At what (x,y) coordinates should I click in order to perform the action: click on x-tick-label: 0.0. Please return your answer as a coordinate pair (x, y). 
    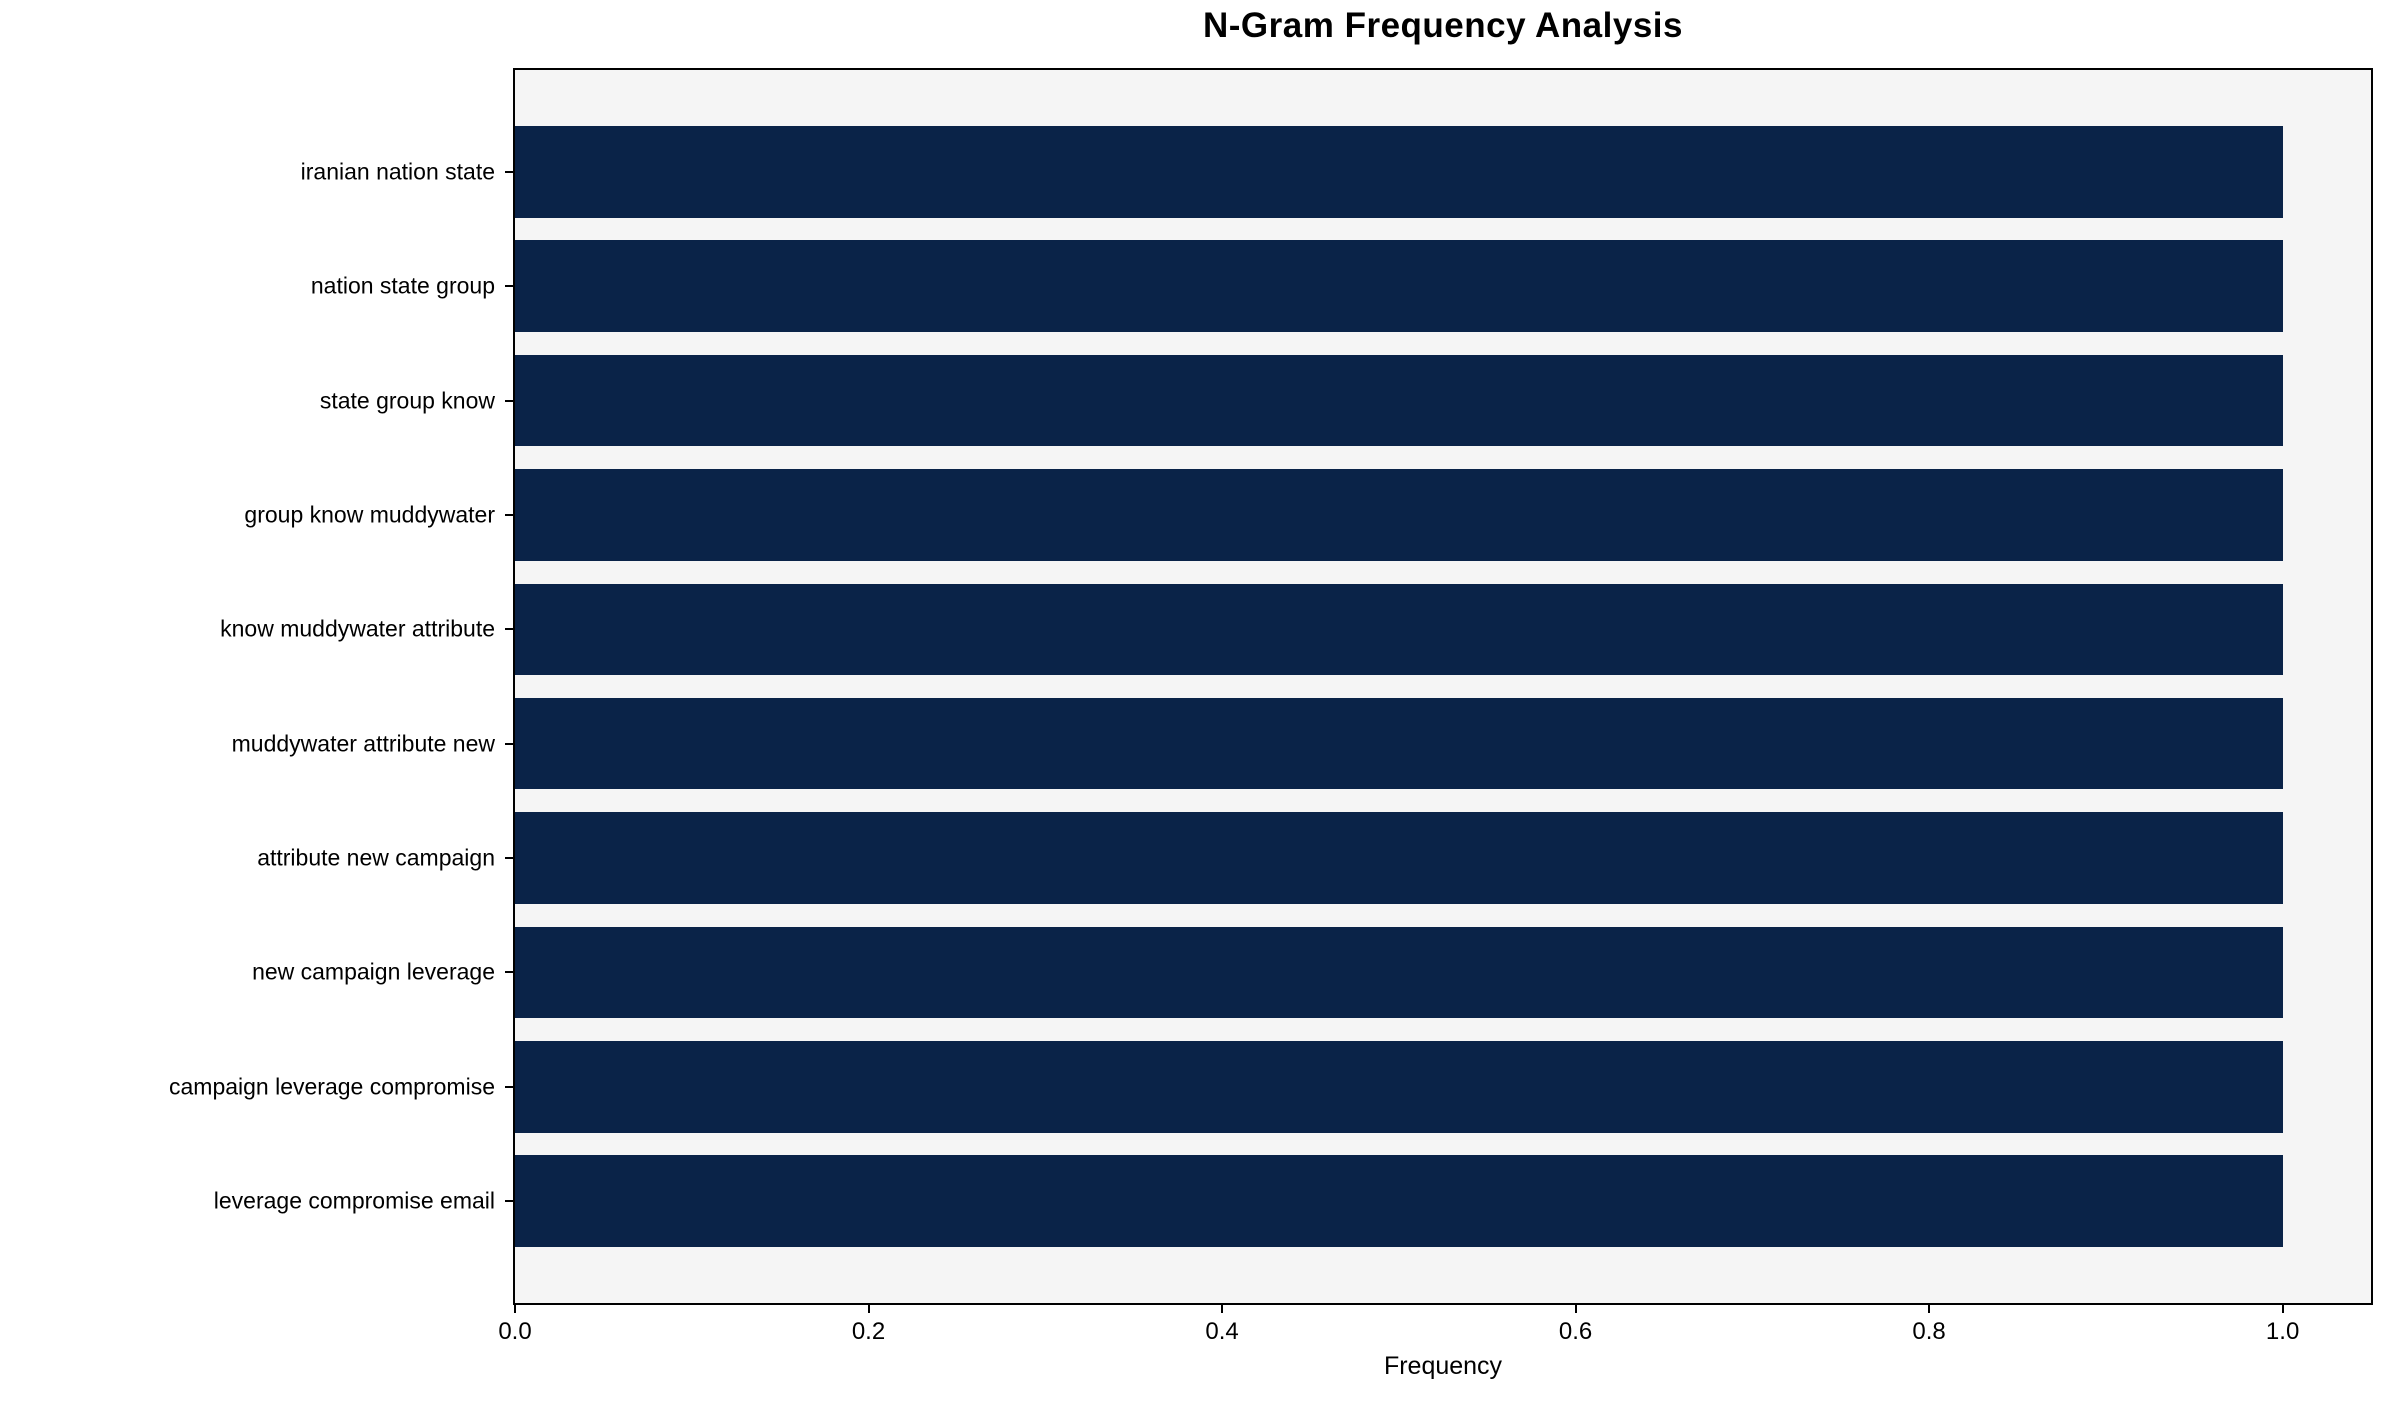
    Looking at the image, I should click on (515, 1331).